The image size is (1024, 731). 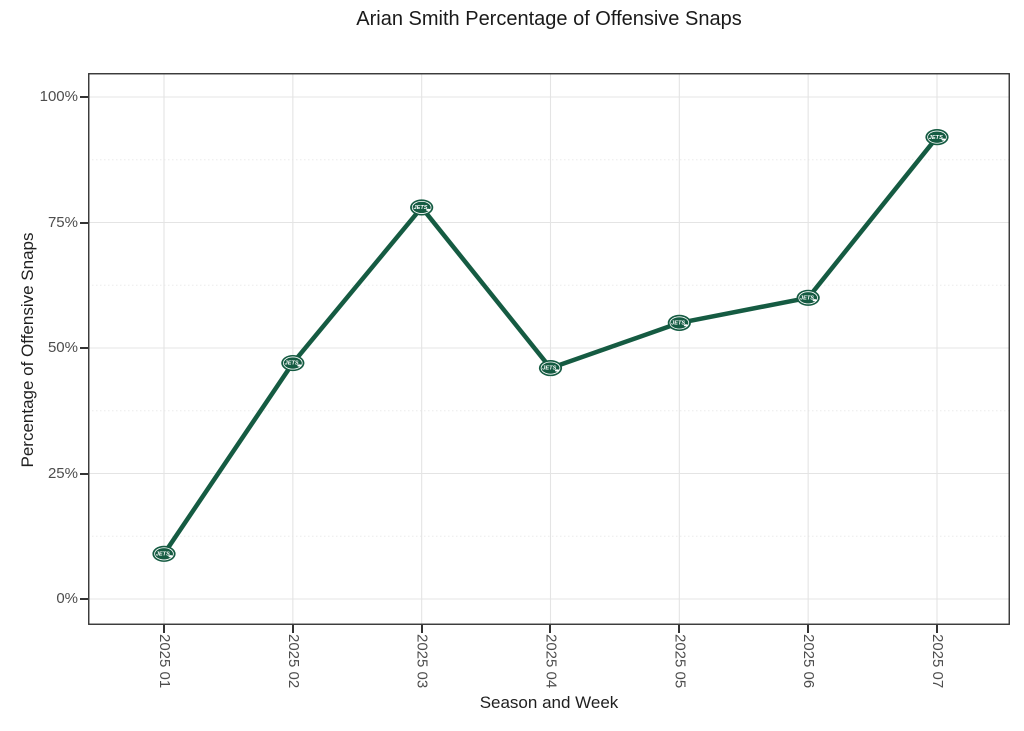 I want to click on y-tick-label: 25%, so click(x=62, y=473).